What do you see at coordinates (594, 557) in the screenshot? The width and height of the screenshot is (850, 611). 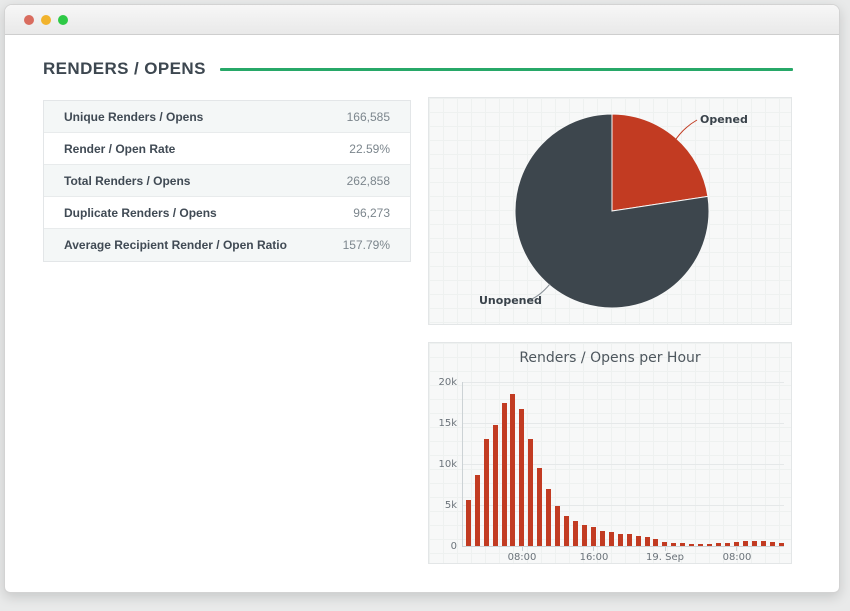 I see `x-tick-label: 16:00` at bounding box center [594, 557].